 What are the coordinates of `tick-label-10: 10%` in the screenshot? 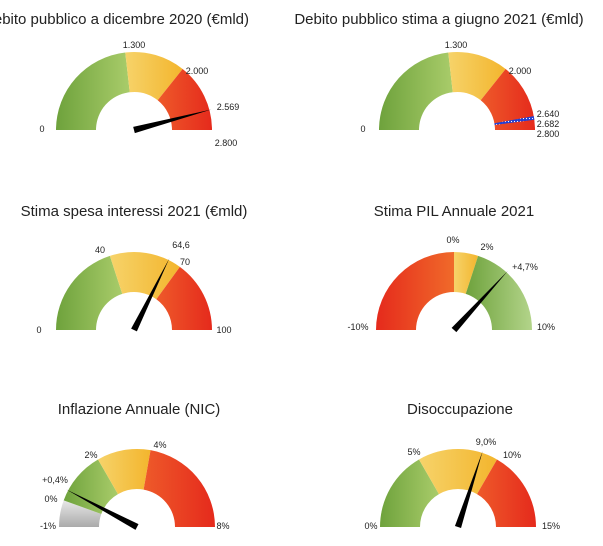 It's located at (512, 455).